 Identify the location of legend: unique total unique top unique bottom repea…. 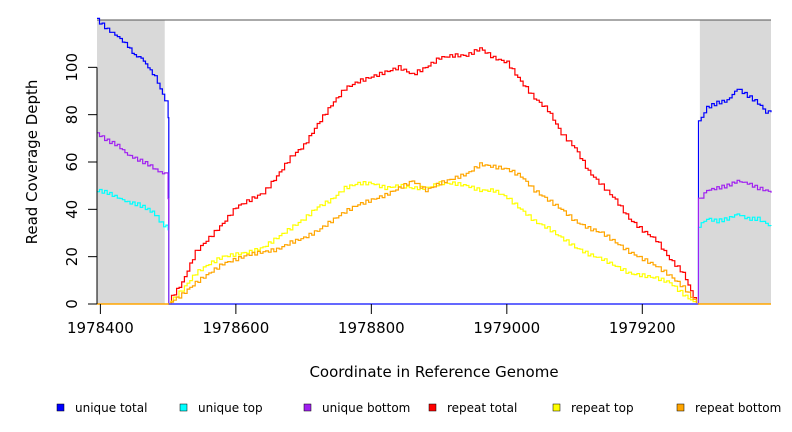
(418, 408).